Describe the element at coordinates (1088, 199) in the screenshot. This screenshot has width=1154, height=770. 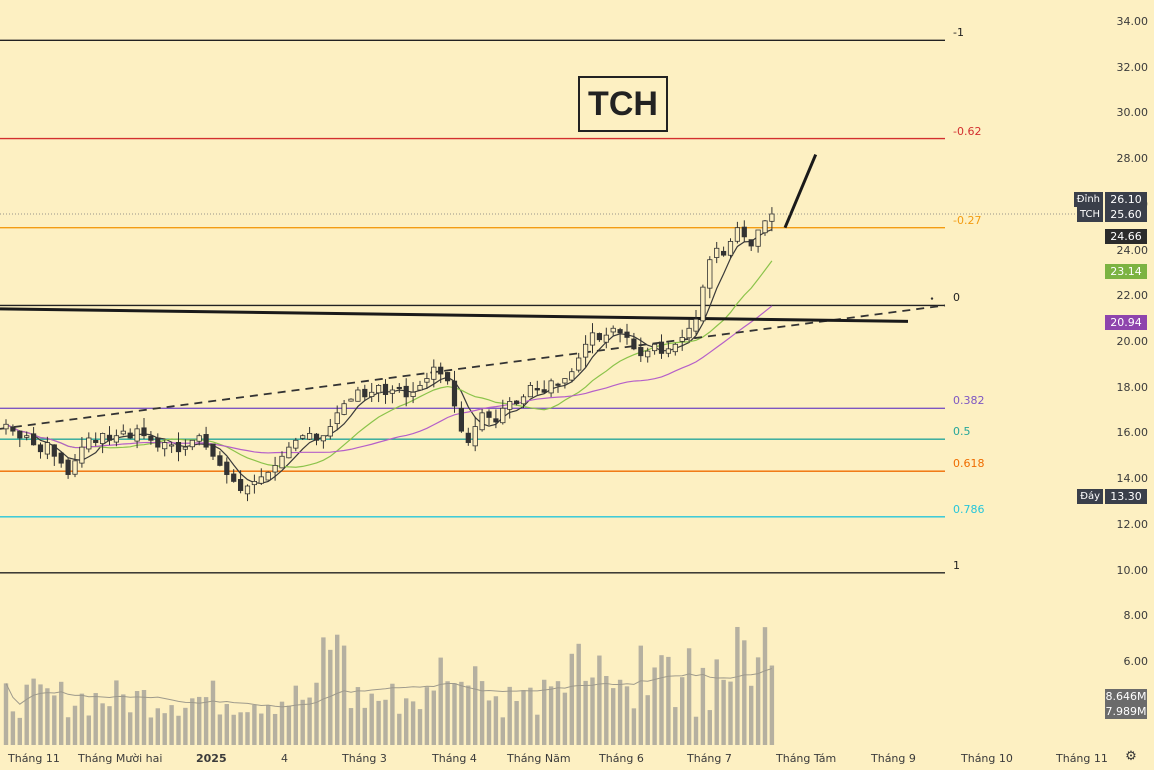
I see `price-tag-name: Đỉnh` at that location.